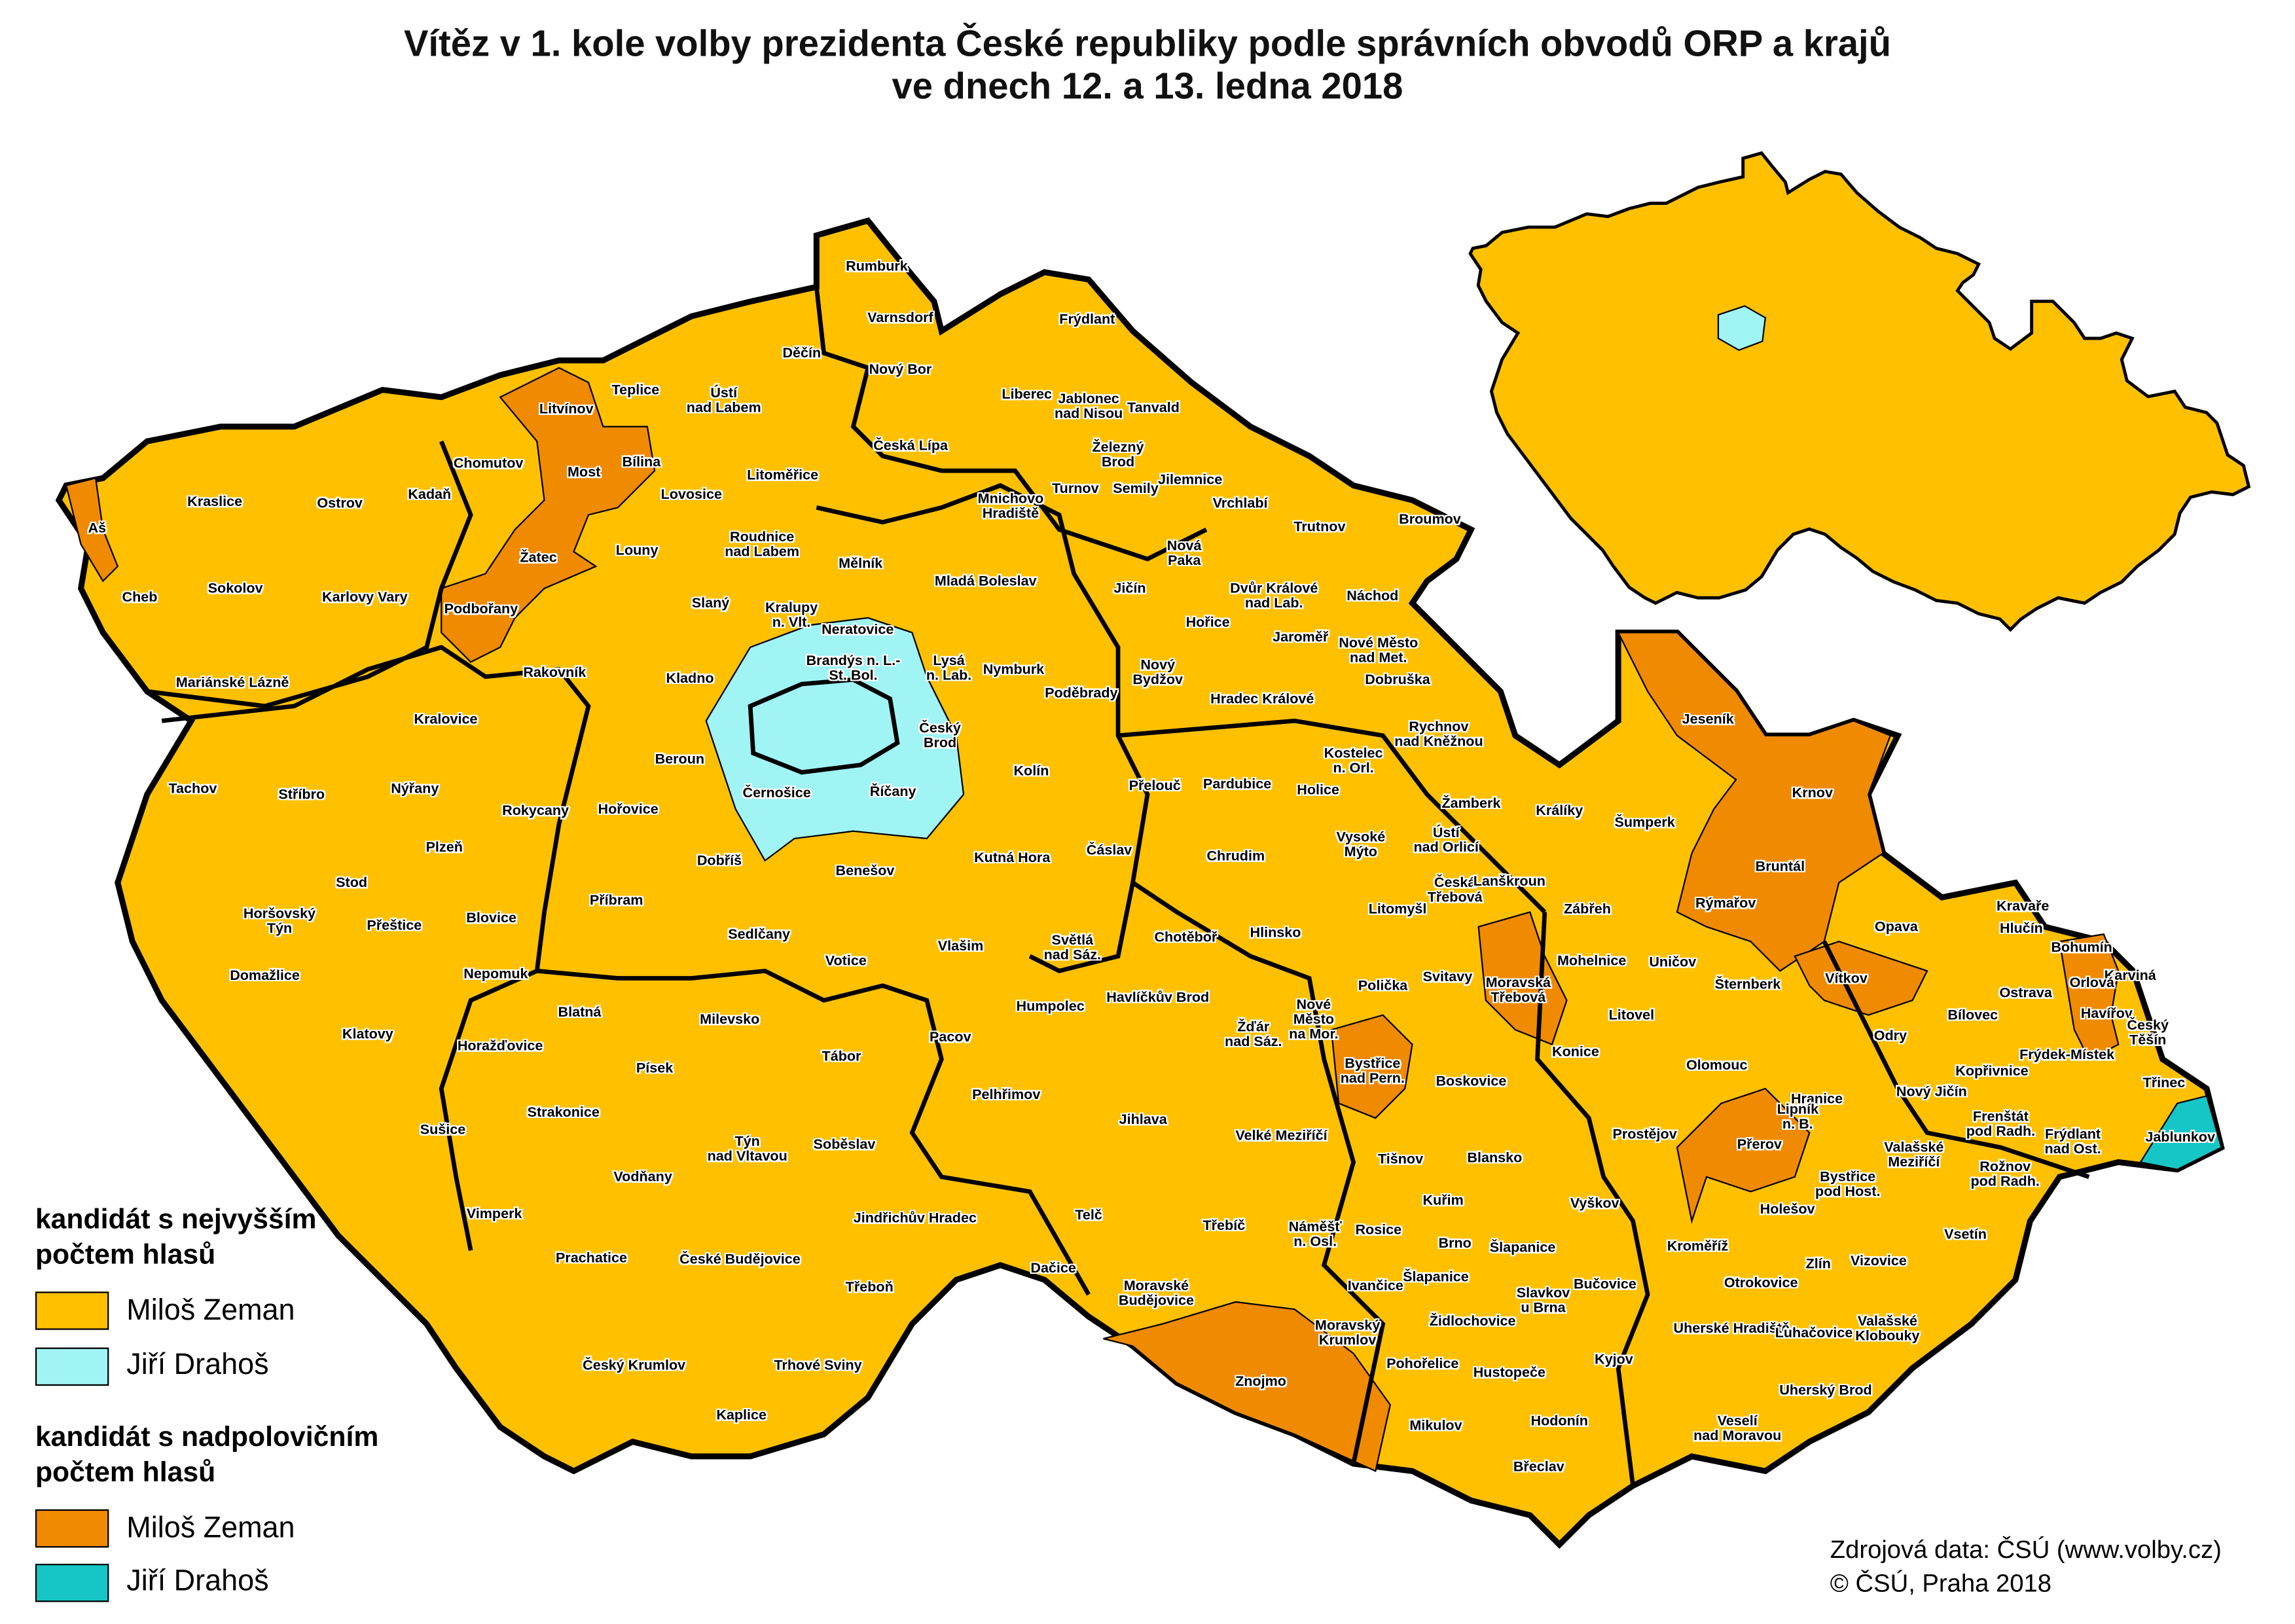  Describe the element at coordinates (1748, 985) in the screenshot. I see `district-label: Šternberk` at that location.